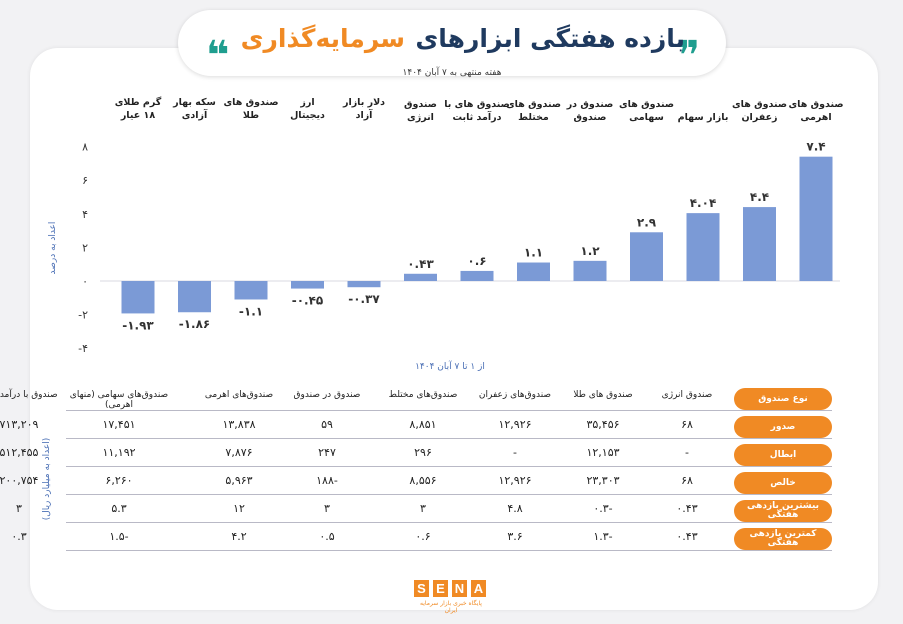 The width and height of the screenshot is (903, 624). Describe the element at coordinates (195, 114) in the screenshot. I see `category-label: آزادی` at that location.